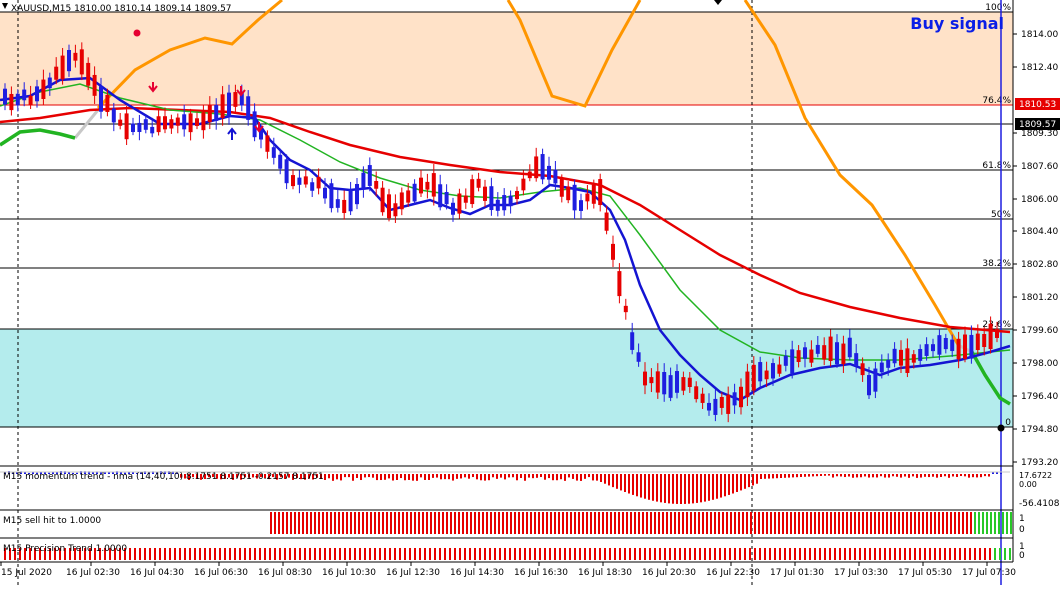 The image size is (1062, 590). Describe the element at coordinates (506, 521) in the screenshot. I see `sell-hit-panel: M15 sell hit to 1.0000` at that location.